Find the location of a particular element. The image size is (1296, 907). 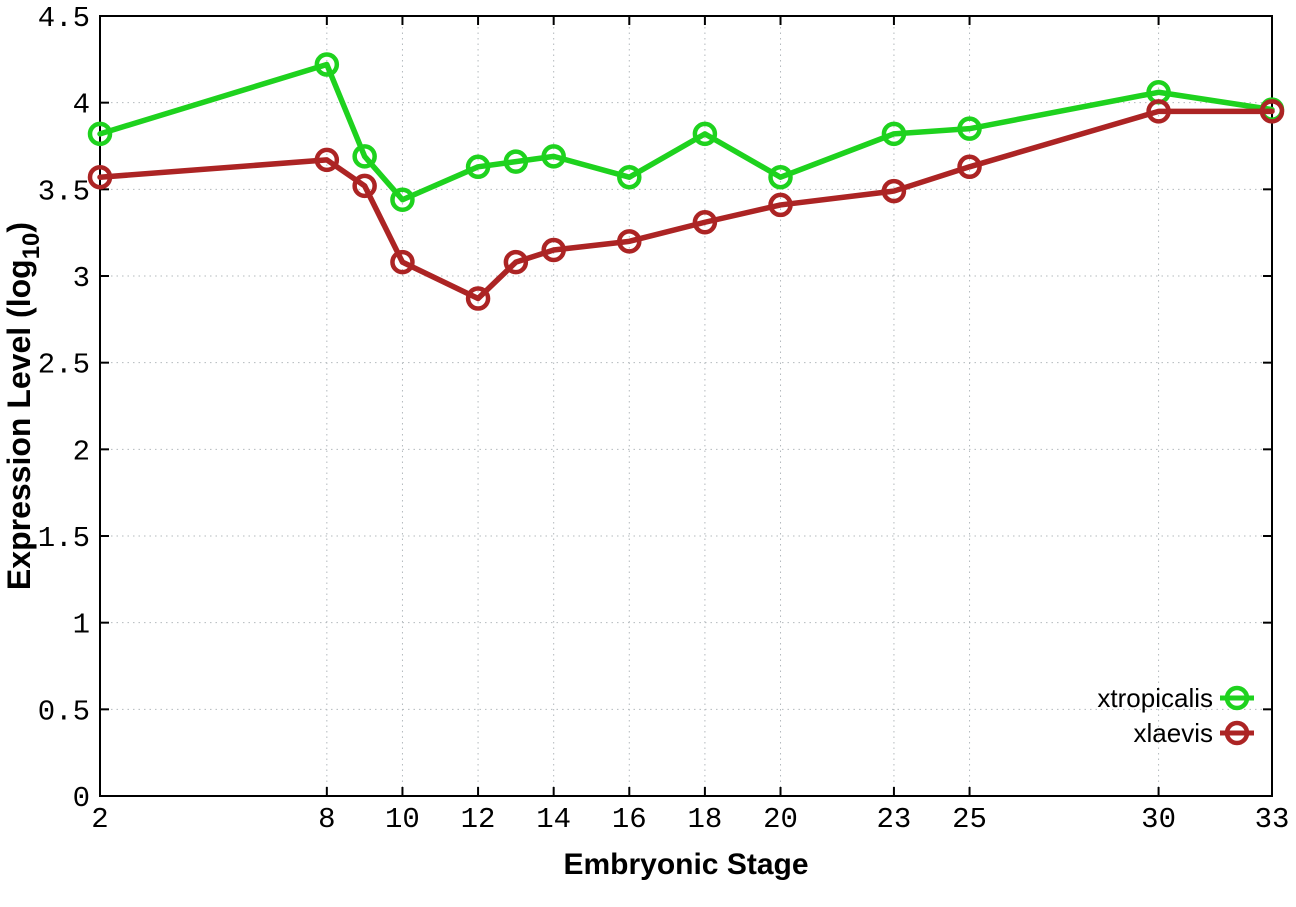

y-tick-label: 1.5 is located at coordinates (64, 538).